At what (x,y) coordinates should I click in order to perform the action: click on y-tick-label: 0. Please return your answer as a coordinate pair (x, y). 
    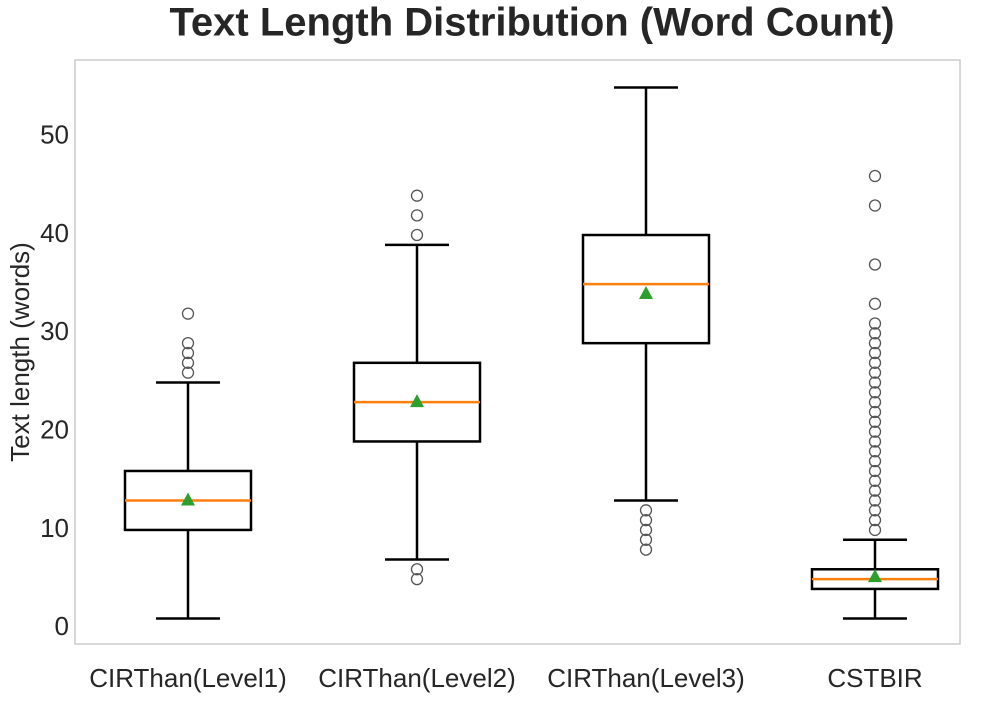
    Looking at the image, I should click on (62, 626).